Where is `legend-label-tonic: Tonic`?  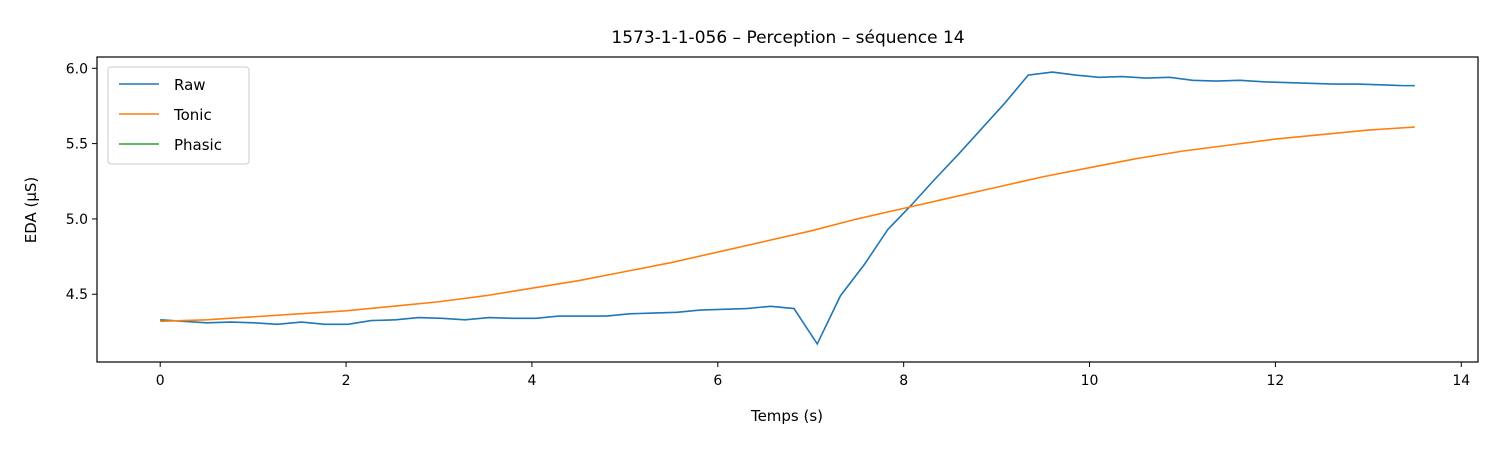 legend-label-tonic: Tonic is located at coordinates (192, 115).